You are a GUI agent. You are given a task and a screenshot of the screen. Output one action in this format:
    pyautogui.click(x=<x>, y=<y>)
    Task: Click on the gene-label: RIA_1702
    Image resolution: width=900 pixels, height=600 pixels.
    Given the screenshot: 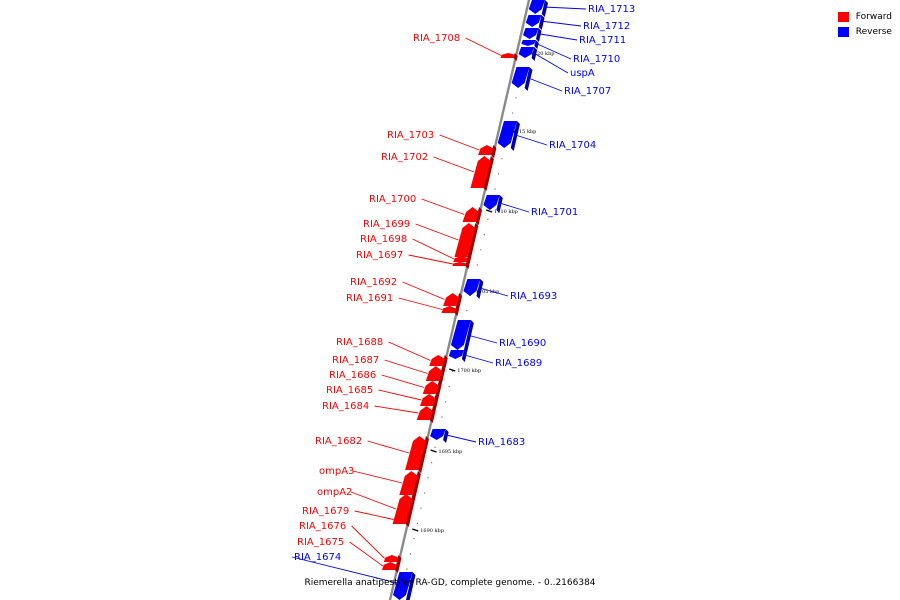 What is the action you would take?
    pyautogui.click(x=404, y=157)
    